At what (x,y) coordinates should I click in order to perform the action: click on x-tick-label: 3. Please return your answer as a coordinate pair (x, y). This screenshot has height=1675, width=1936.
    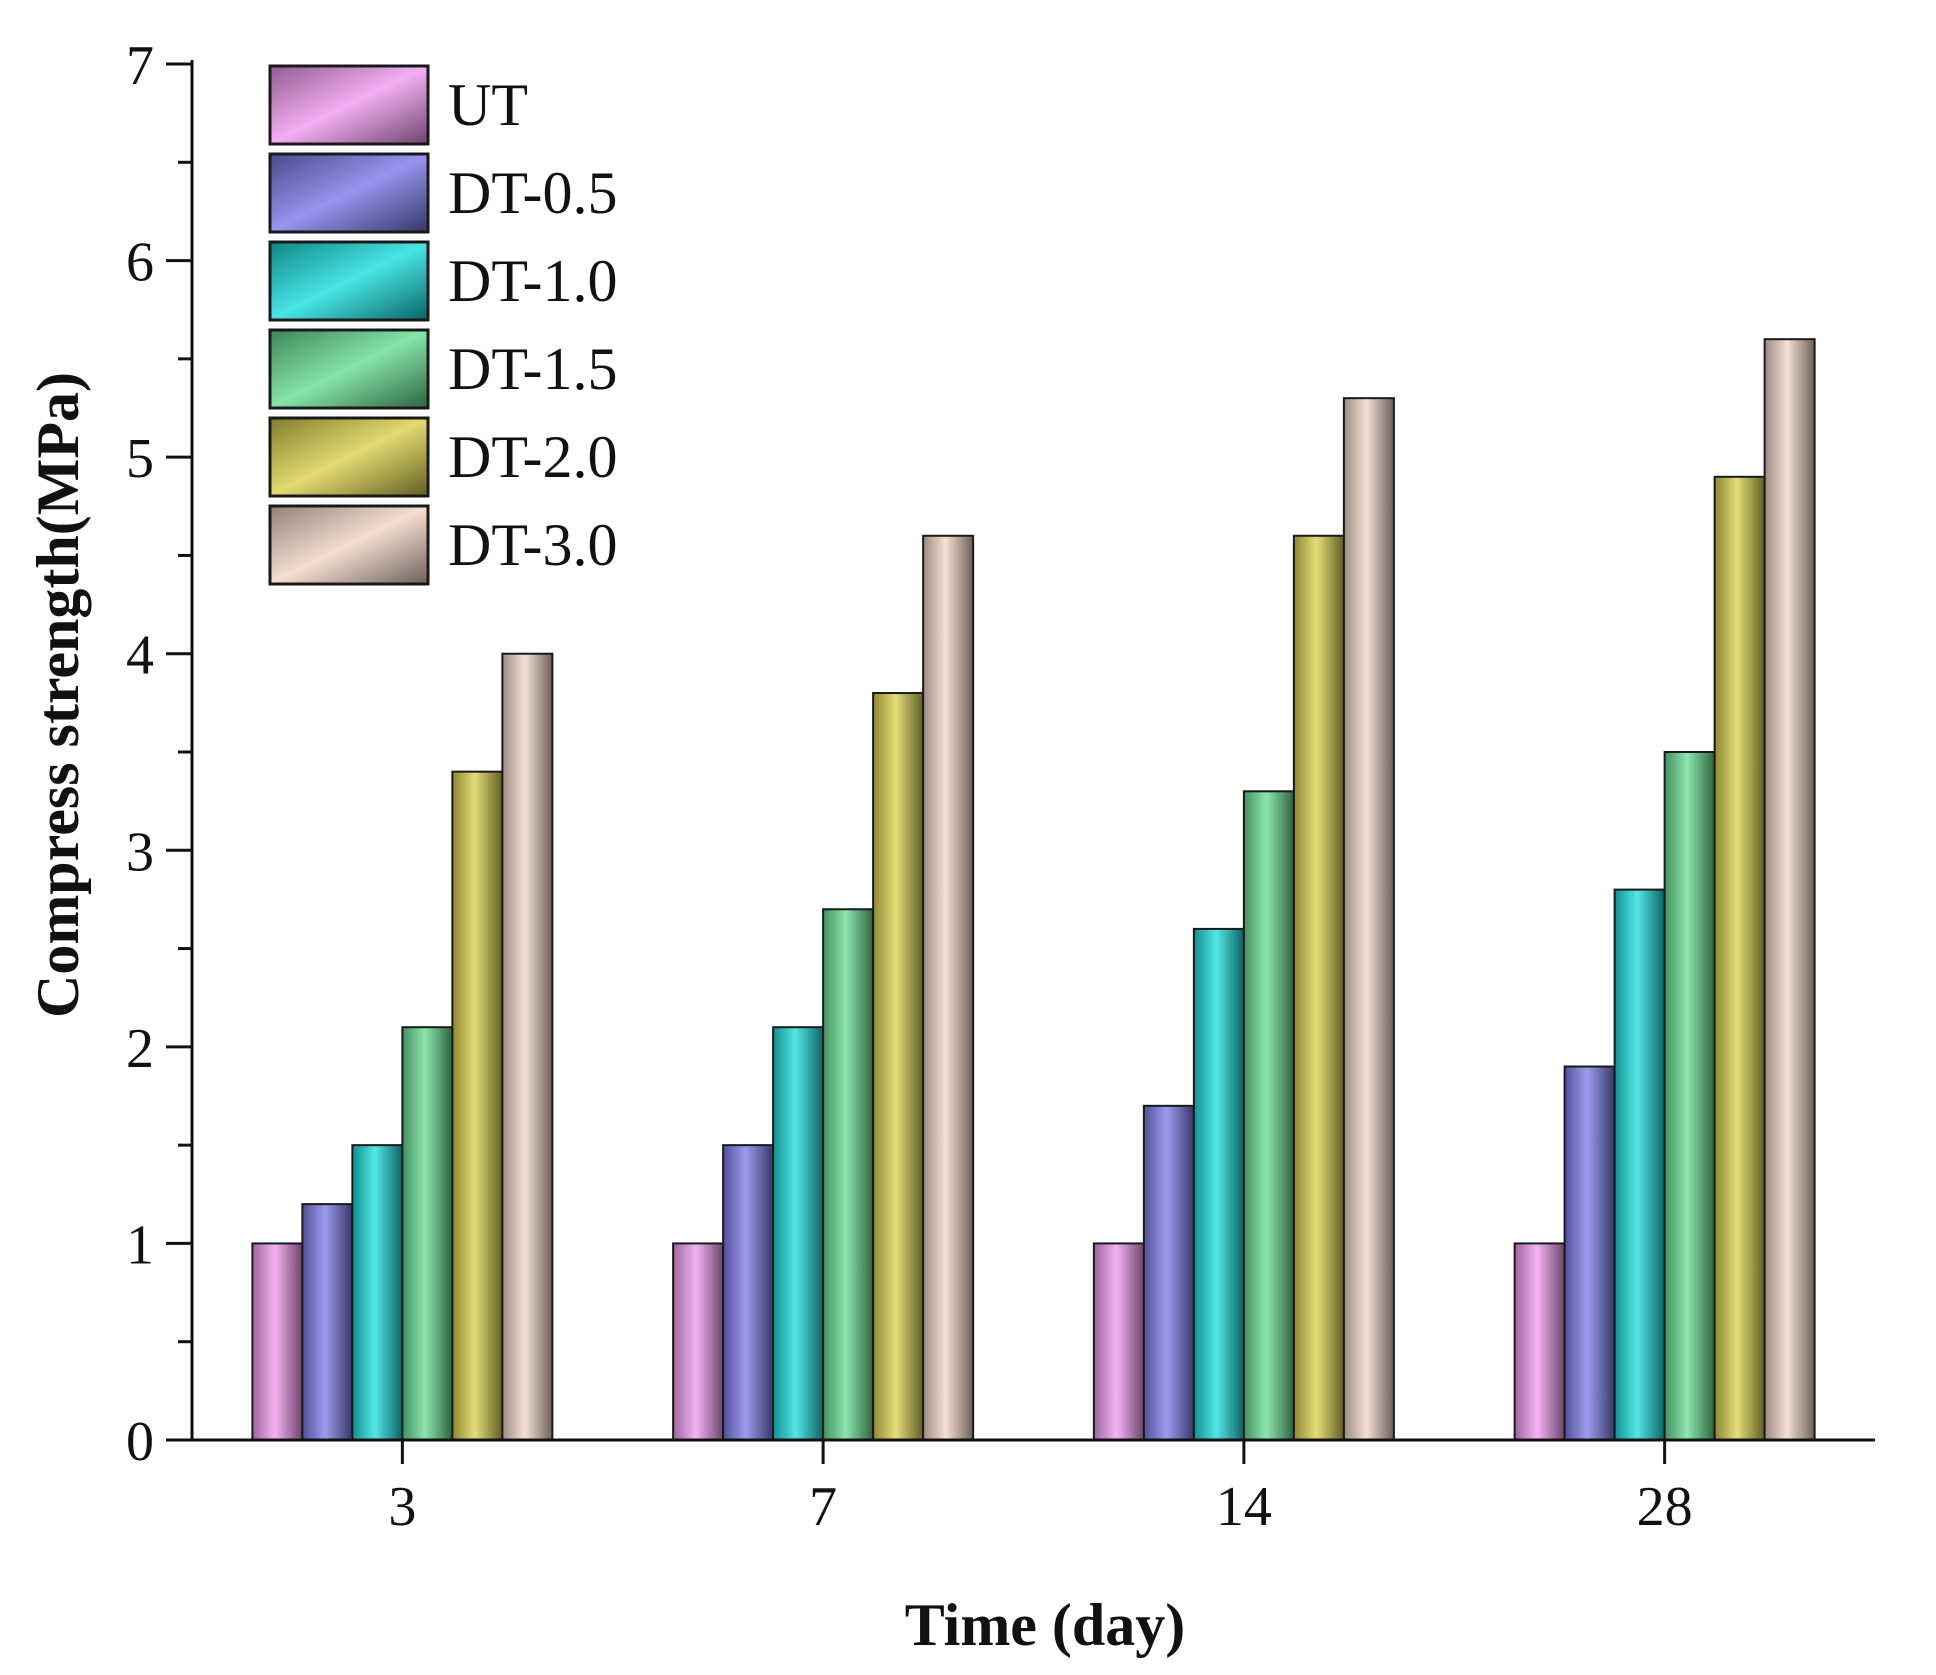
    Looking at the image, I should click on (402, 1507).